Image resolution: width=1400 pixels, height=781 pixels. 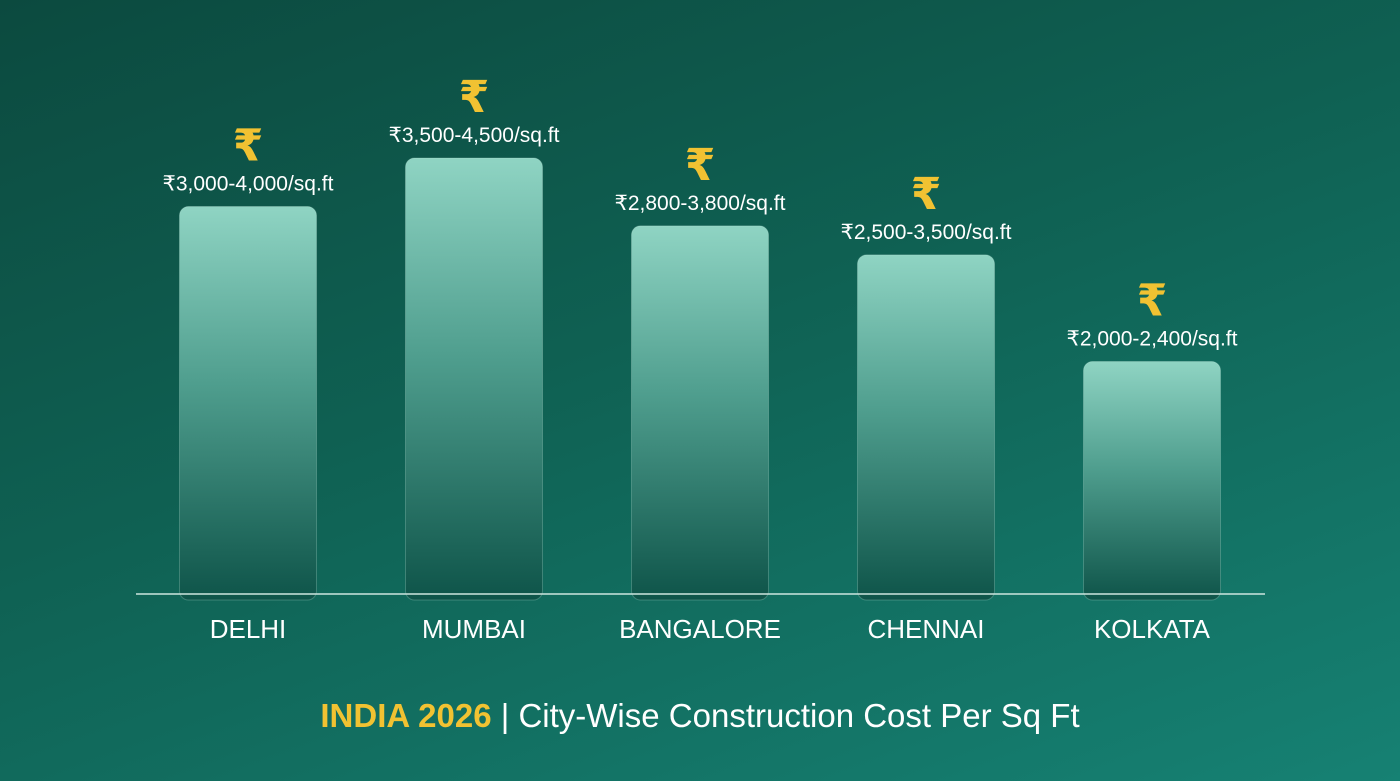 What do you see at coordinates (1152, 629) in the screenshot?
I see `category-label-kolkata: KOLKATA` at bounding box center [1152, 629].